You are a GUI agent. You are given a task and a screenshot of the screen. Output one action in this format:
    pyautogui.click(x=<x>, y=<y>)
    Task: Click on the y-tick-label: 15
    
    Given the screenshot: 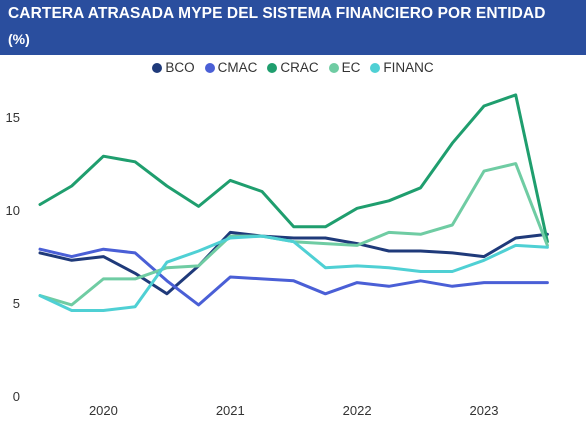 What is the action you would take?
    pyautogui.click(x=13, y=117)
    